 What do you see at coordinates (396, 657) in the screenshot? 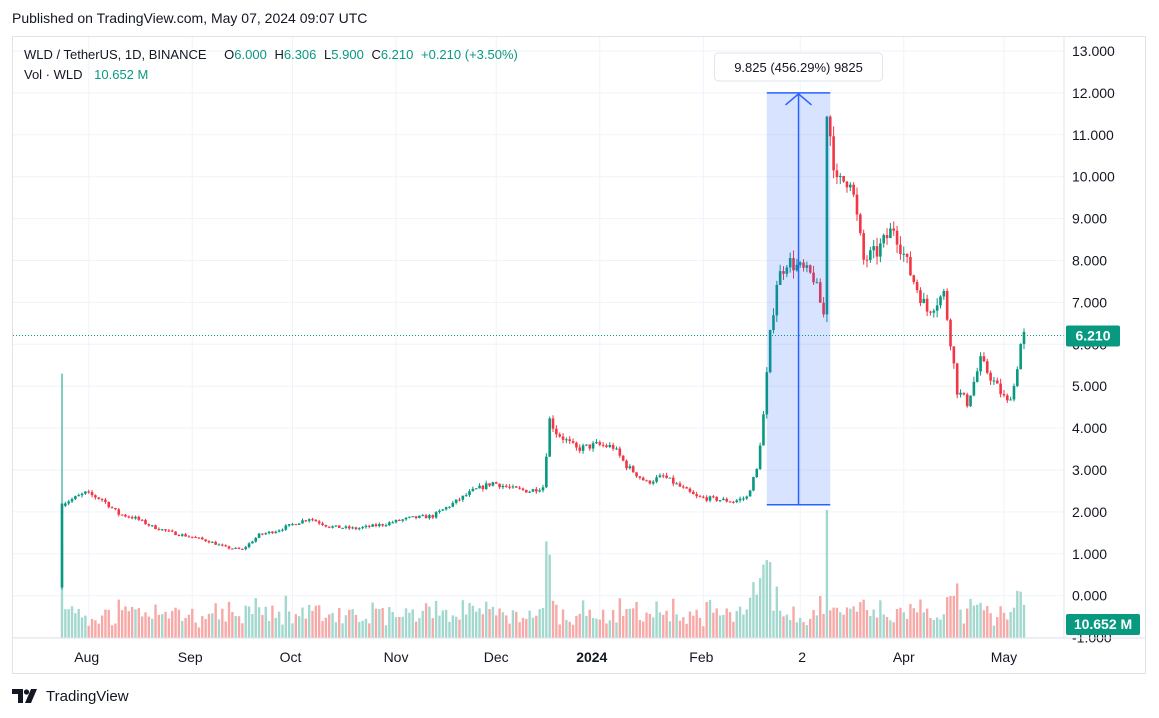
I see `x-tick-label: Nov` at bounding box center [396, 657].